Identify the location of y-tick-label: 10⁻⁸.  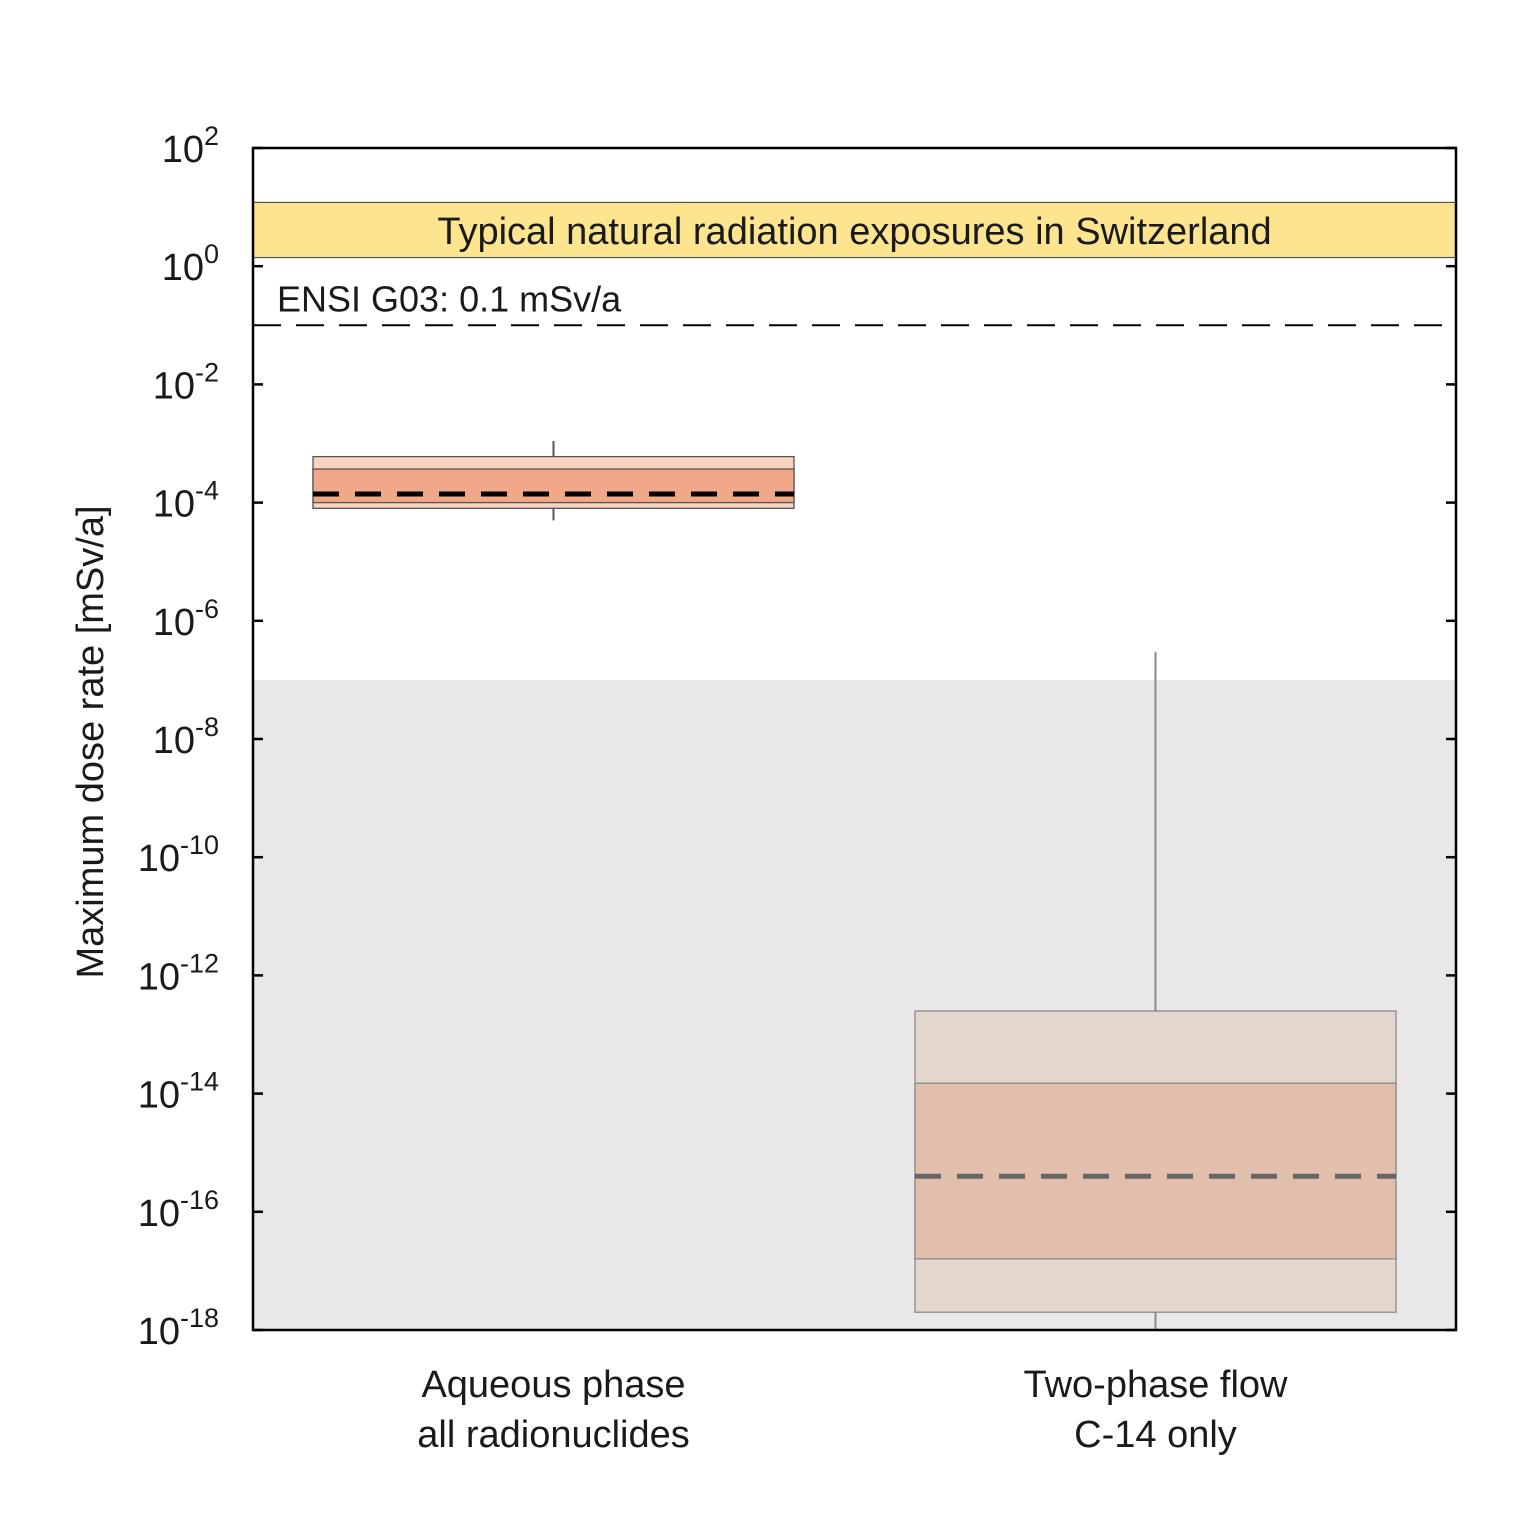
(186, 737).